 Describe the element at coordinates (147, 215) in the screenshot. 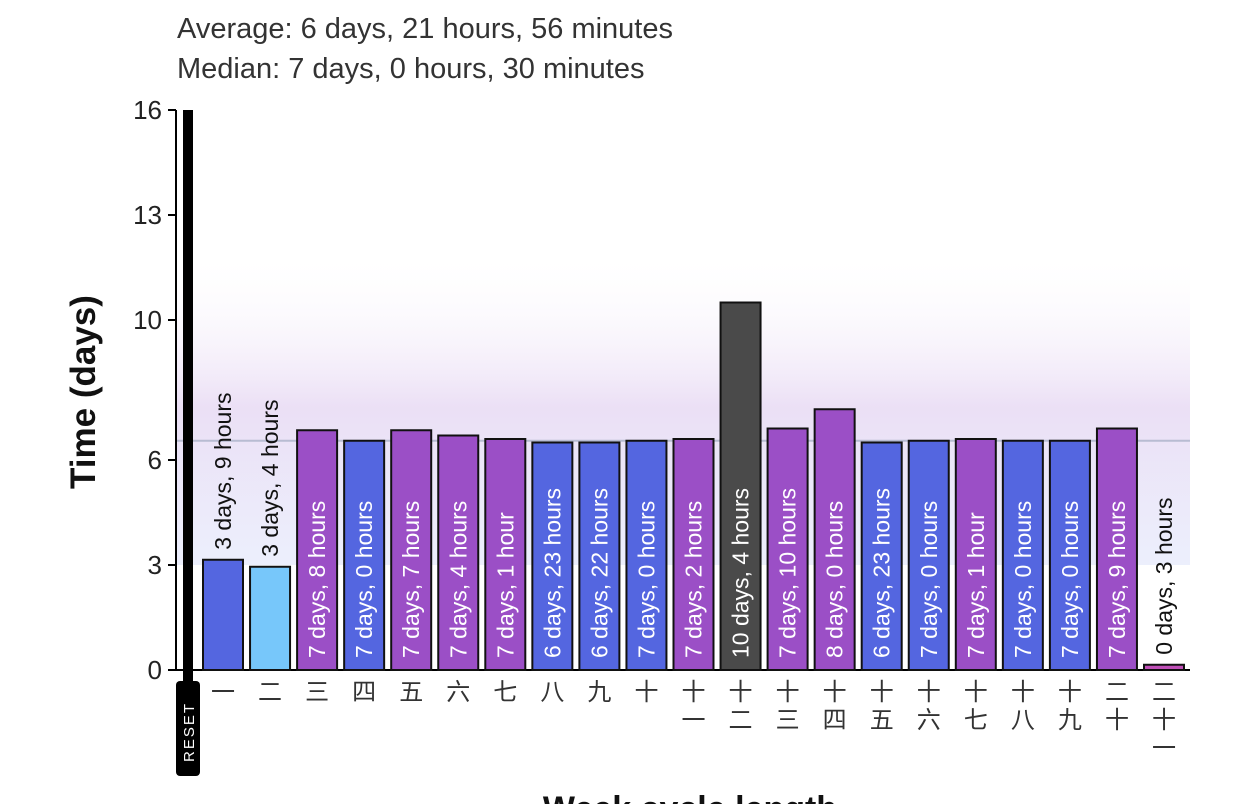

I see `y-tick-label: 13` at that location.